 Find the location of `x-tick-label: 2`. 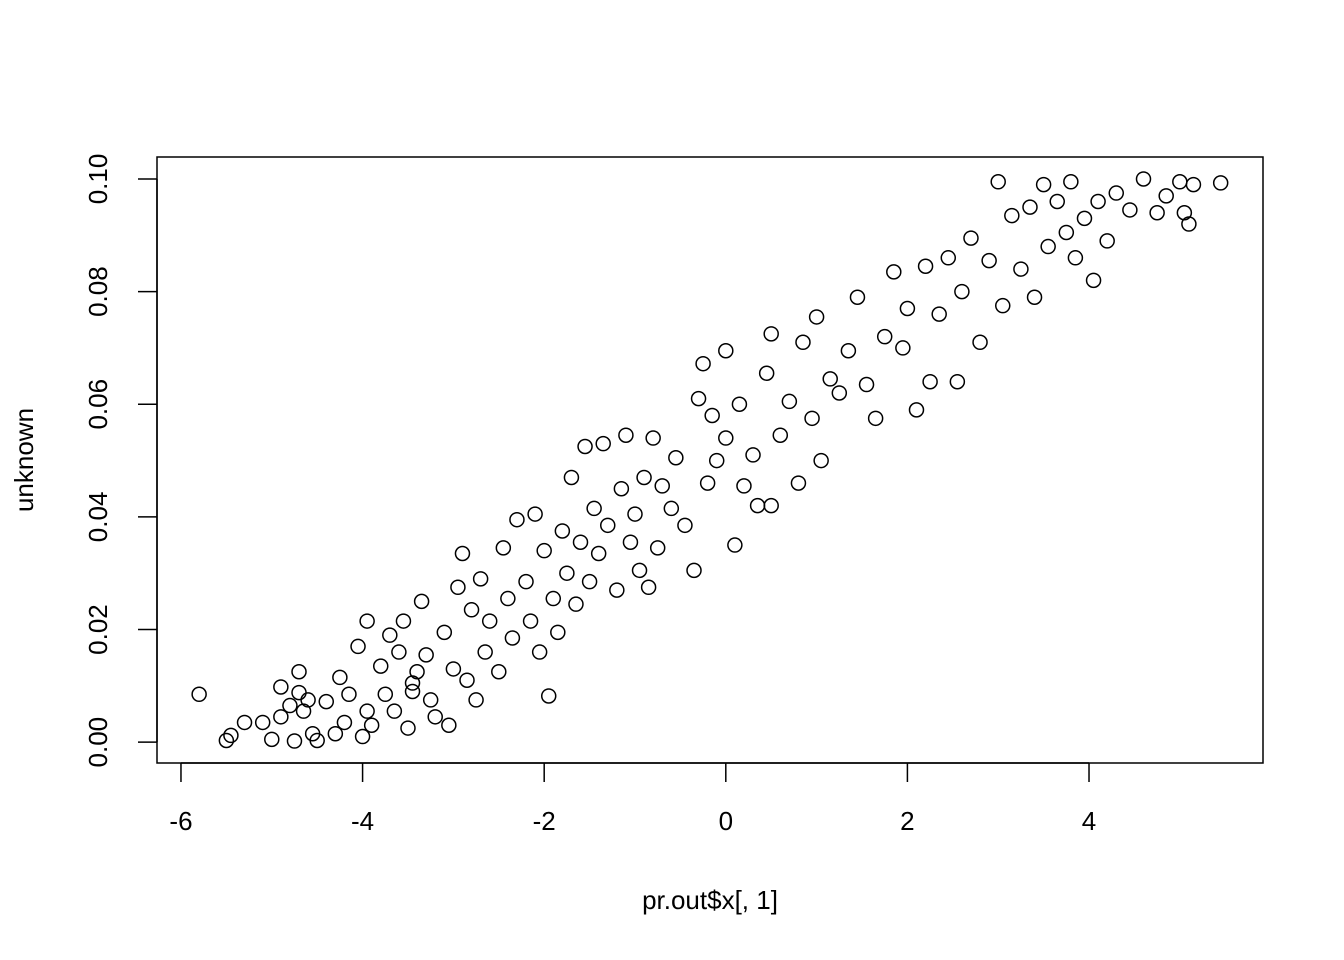

x-tick-label: 2 is located at coordinates (907, 821).